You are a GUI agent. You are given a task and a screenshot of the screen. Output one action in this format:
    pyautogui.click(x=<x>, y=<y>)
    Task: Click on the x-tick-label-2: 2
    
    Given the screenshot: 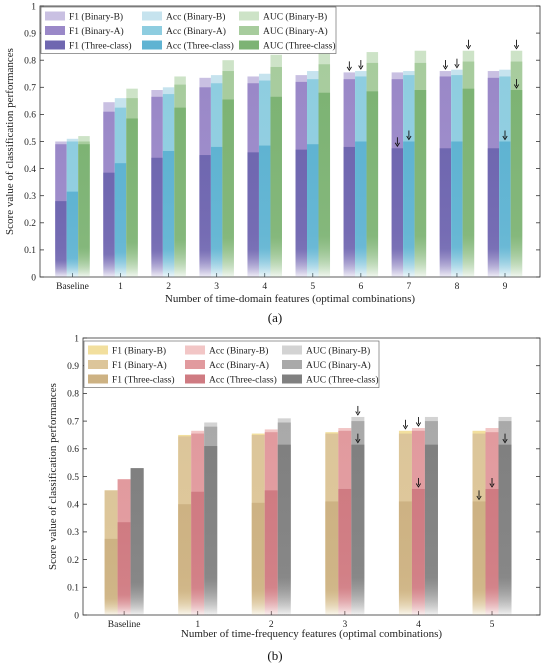 What is the action you would take?
    pyautogui.click(x=271, y=625)
    